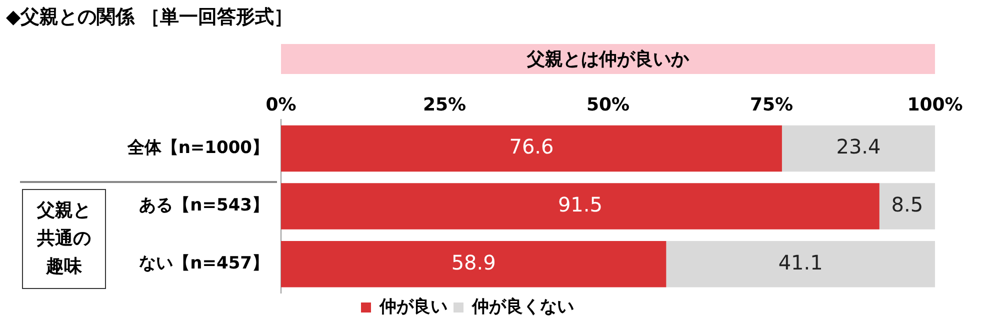 Image resolution: width=1000 pixels, height=328 pixels. I want to click on data-label: 8.5, so click(907, 204).